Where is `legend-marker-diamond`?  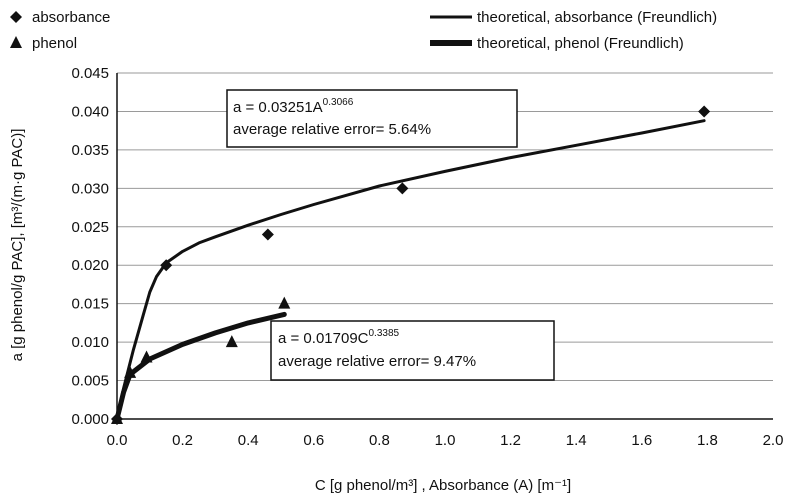
legend-marker-diamond is located at coordinates (16, 17).